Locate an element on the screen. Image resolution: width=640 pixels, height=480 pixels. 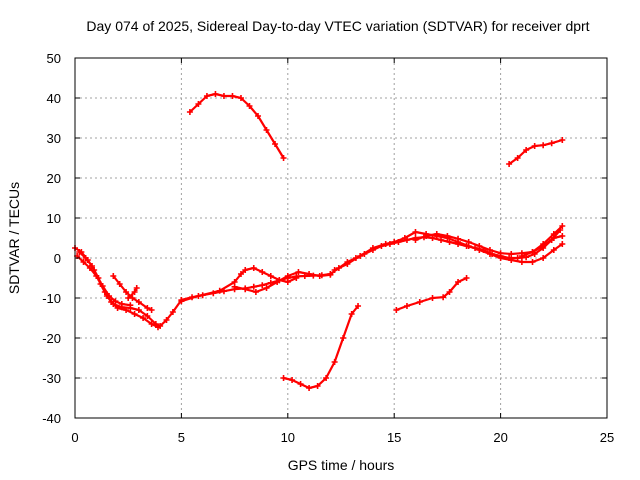
y-tick-label: -40 is located at coordinates (51, 418).